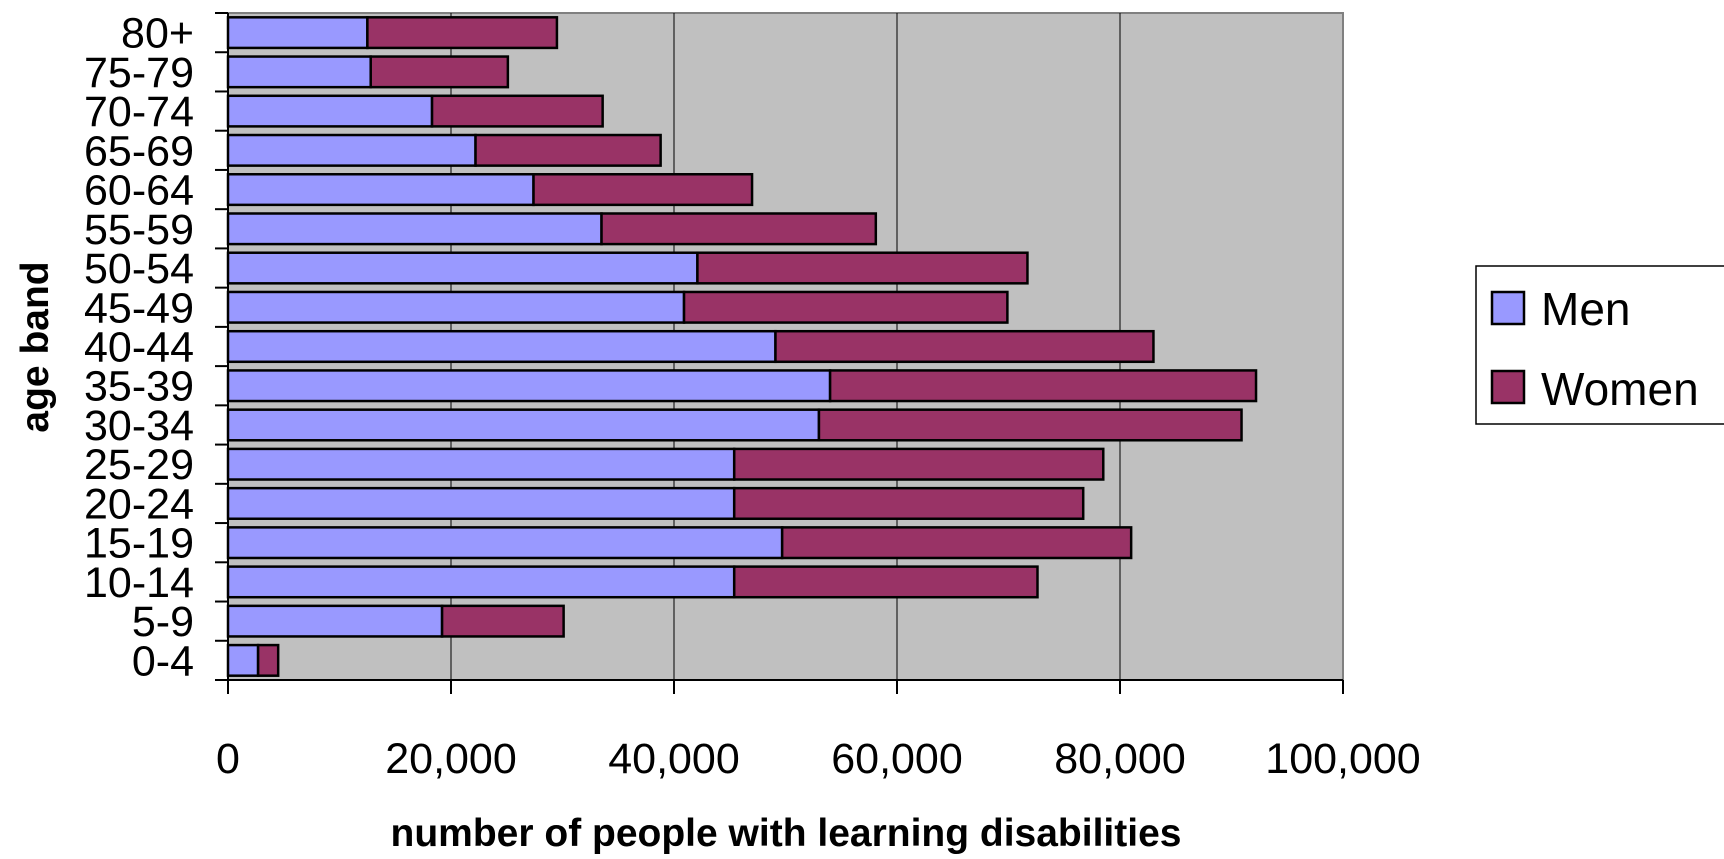 This screenshot has height=859, width=1724. Describe the element at coordinates (228, 759) in the screenshot. I see `x-tick-label: 0` at that location.